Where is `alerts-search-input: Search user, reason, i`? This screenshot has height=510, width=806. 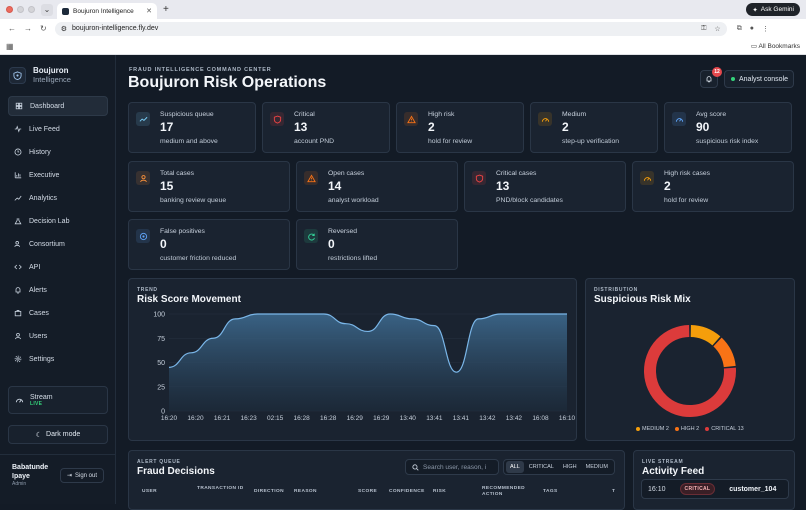 alerts-search-input: Search user, reason, i is located at coordinates (452, 467).